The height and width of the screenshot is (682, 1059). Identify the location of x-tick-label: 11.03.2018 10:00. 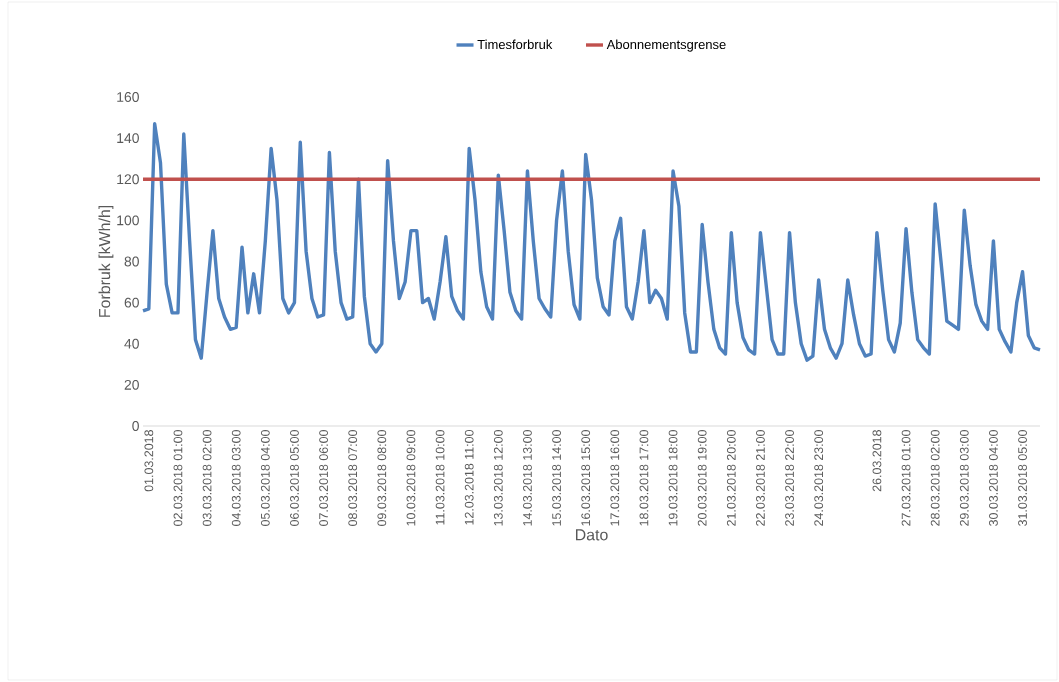
(440, 477).